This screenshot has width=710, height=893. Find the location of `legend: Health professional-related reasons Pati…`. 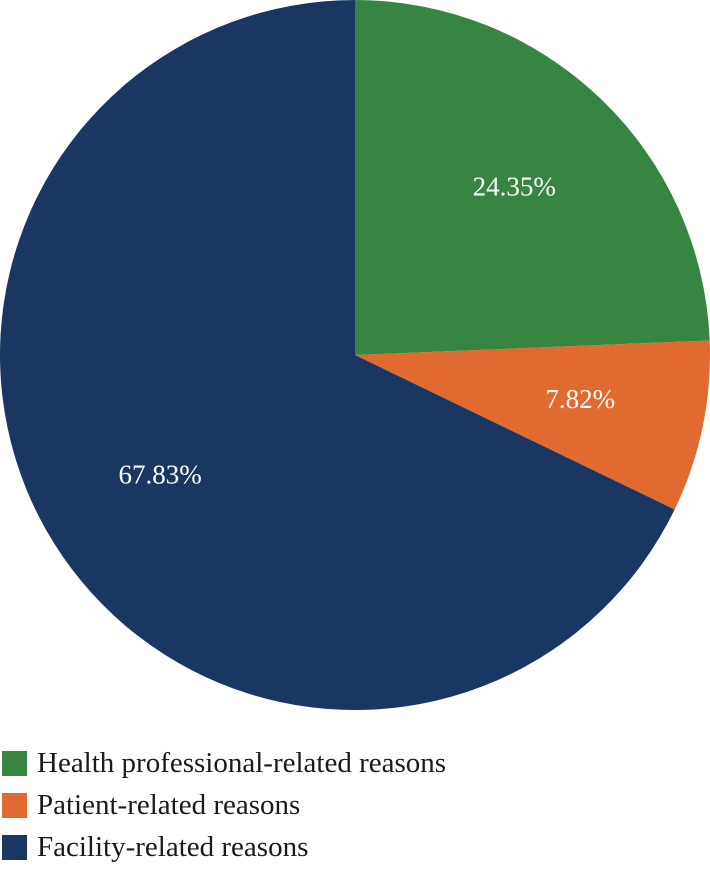

legend: Health professional-related reasons Pati… is located at coordinates (352, 805).